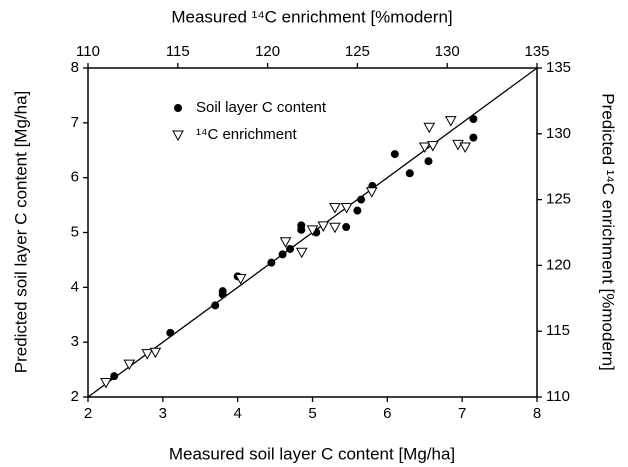 This screenshot has width=628, height=467. What do you see at coordinates (88, 51) in the screenshot?
I see `x2-tick-label: 110` at bounding box center [88, 51].